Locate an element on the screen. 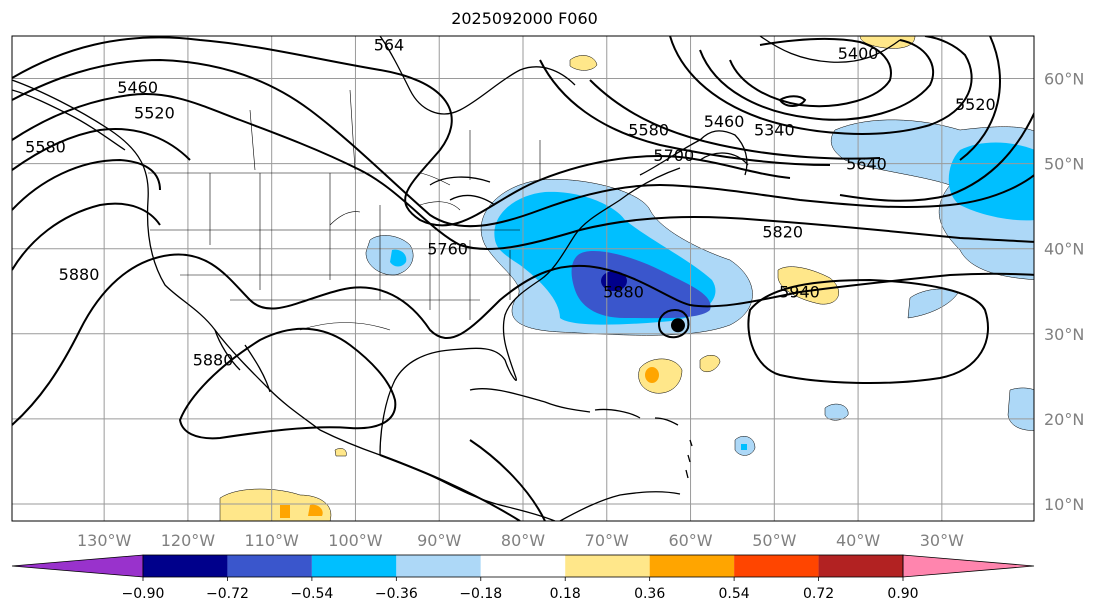 This screenshot has height=615, width=1105. colorbar-extend-low is located at coordinates (77, 566).